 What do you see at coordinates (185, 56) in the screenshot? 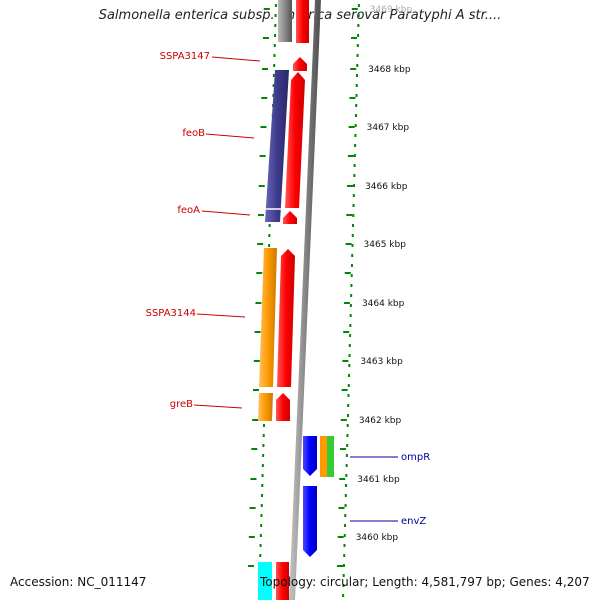
I see `gene-label-sspa3147: SSPA3147` at bounding box center [185, 56].